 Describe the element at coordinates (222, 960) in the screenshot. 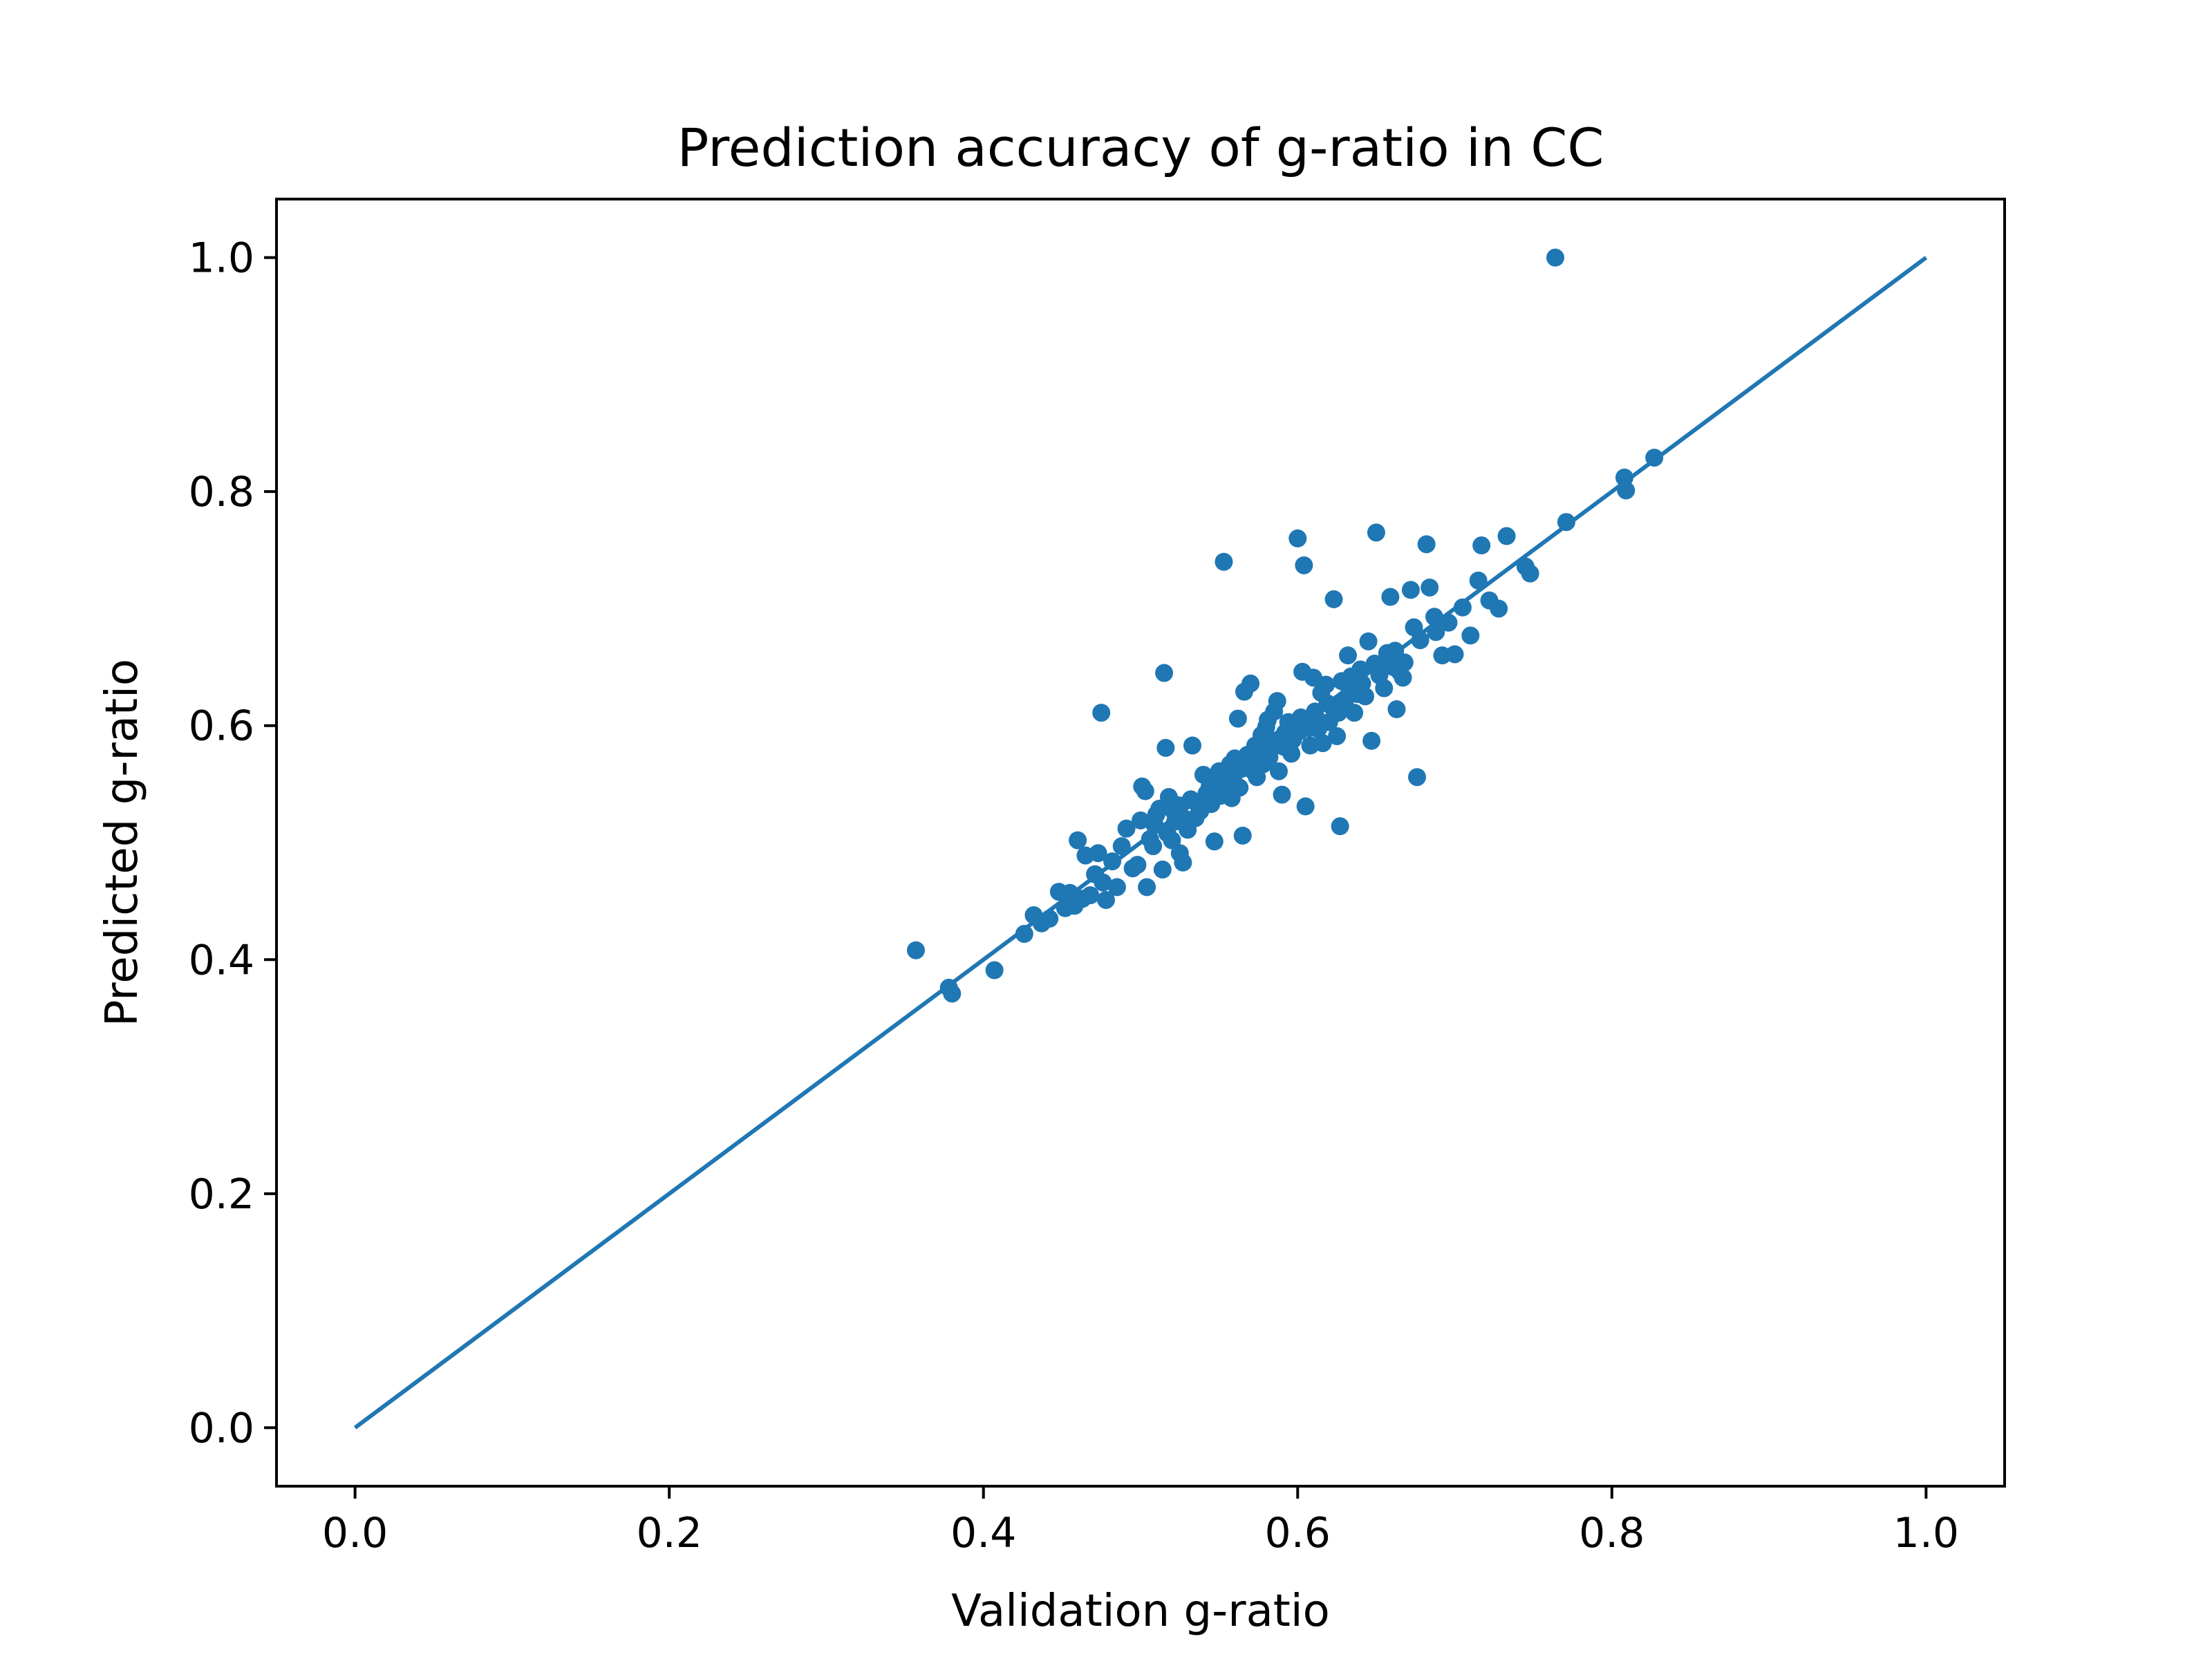

I see `y-tick-label: 0.4` at that location.